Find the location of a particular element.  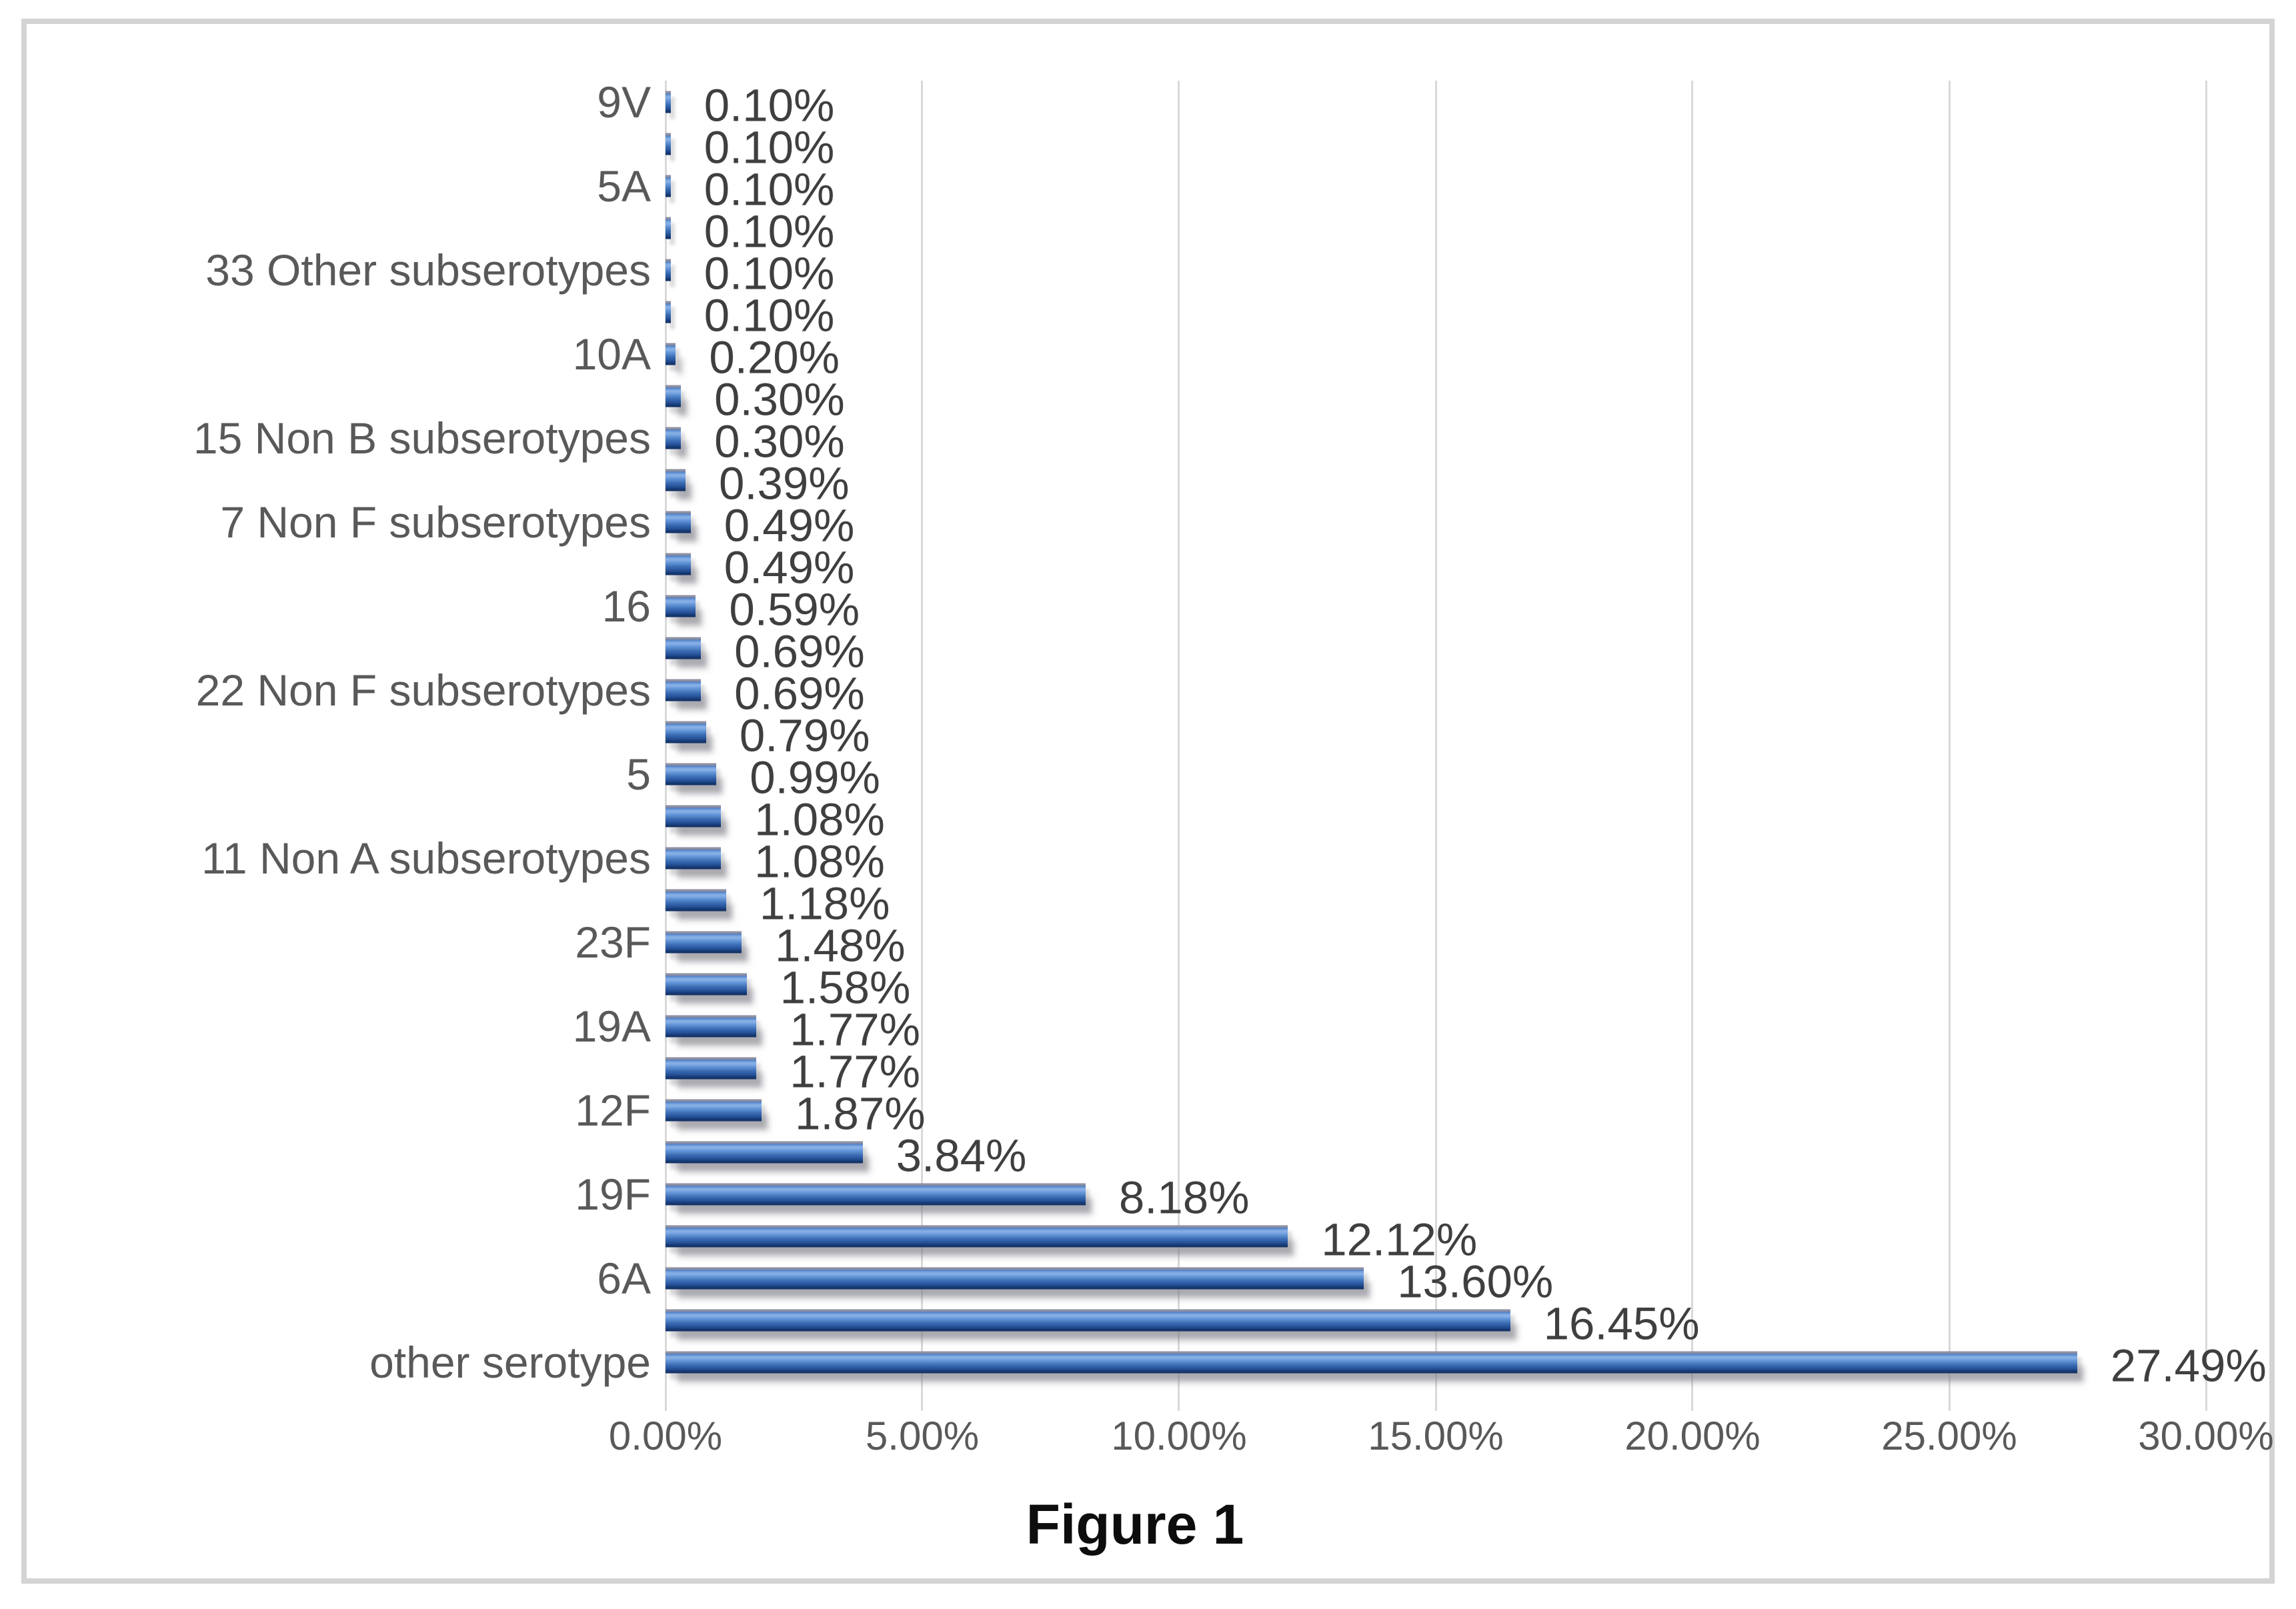

category-label: 12F is located at coordinates (613, 1110).